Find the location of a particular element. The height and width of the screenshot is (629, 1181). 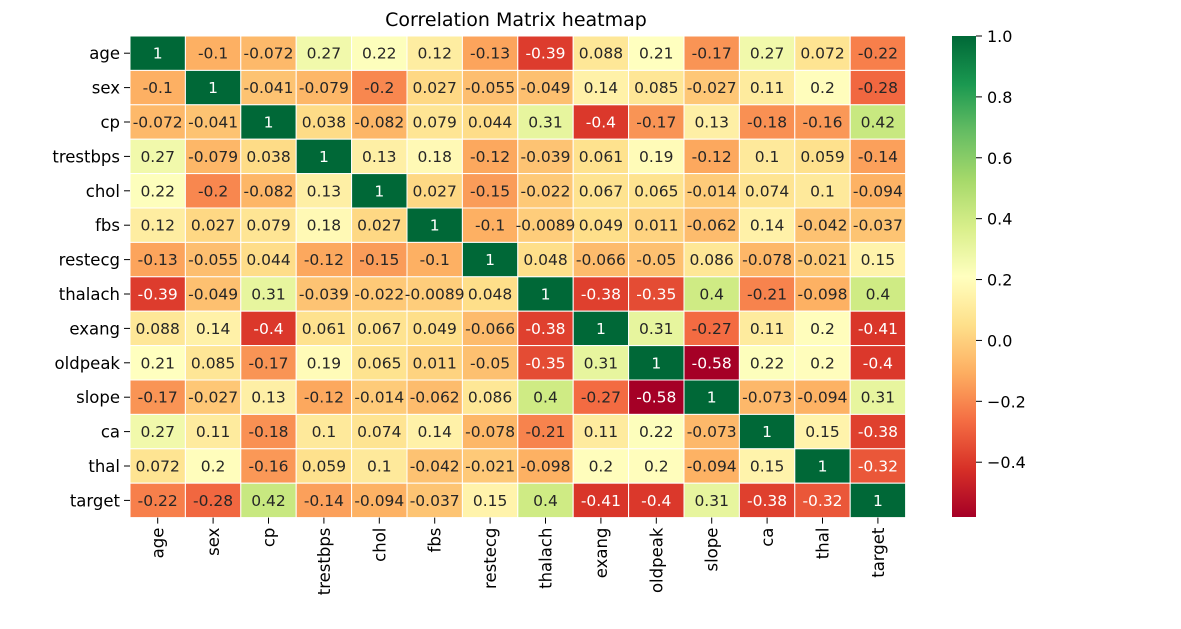

heatmap-cell-slope-chol is located at coordinates (379, 397).